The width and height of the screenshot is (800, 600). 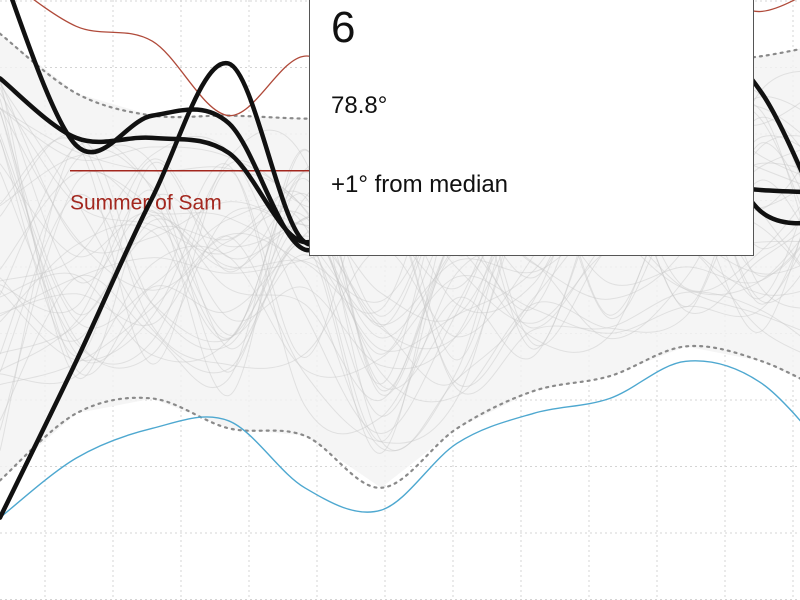 What do you see at coordinates (343, 27) in the screenshot?
I see `tooltip-day: 6` at bounding box center [343, 27].